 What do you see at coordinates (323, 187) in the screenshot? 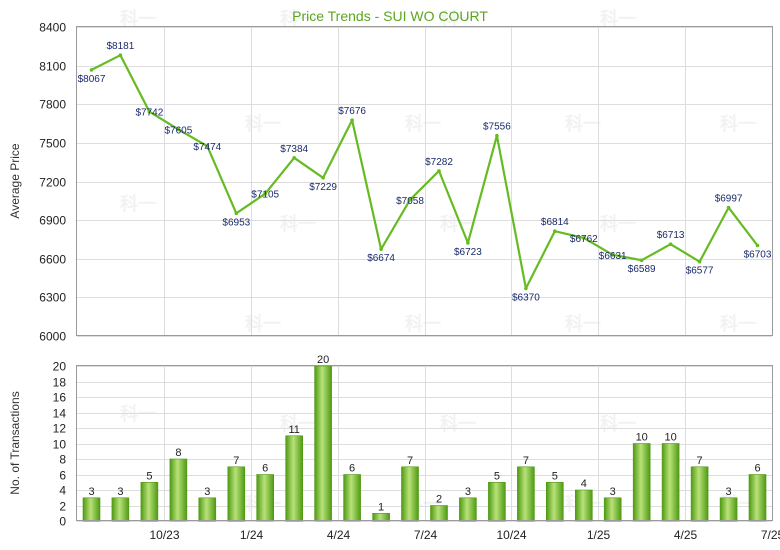
I see `price-data-label: $7229` at bounding box center [323, 187].